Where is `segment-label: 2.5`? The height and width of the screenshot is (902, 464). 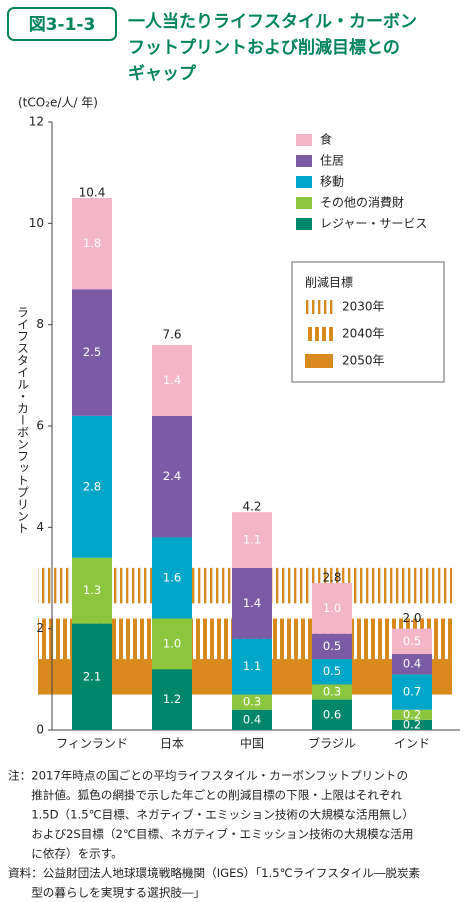 segment-label: 2.5 is located at coordinates (92, 352).